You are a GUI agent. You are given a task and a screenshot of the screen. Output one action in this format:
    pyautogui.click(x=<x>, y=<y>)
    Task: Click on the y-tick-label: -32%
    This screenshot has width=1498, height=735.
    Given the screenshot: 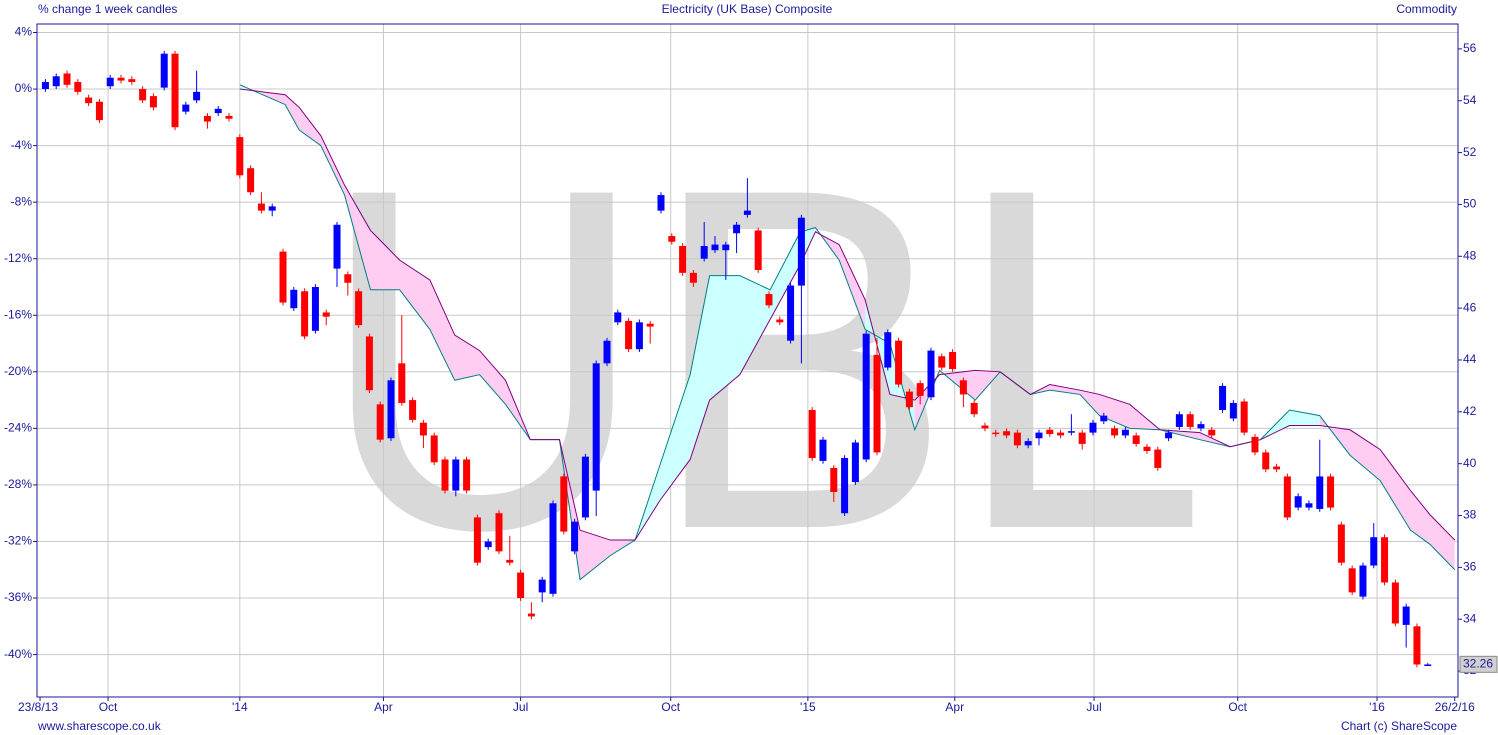 What is the action you would take?
    pyautogui.click(x=18, y=541)
    